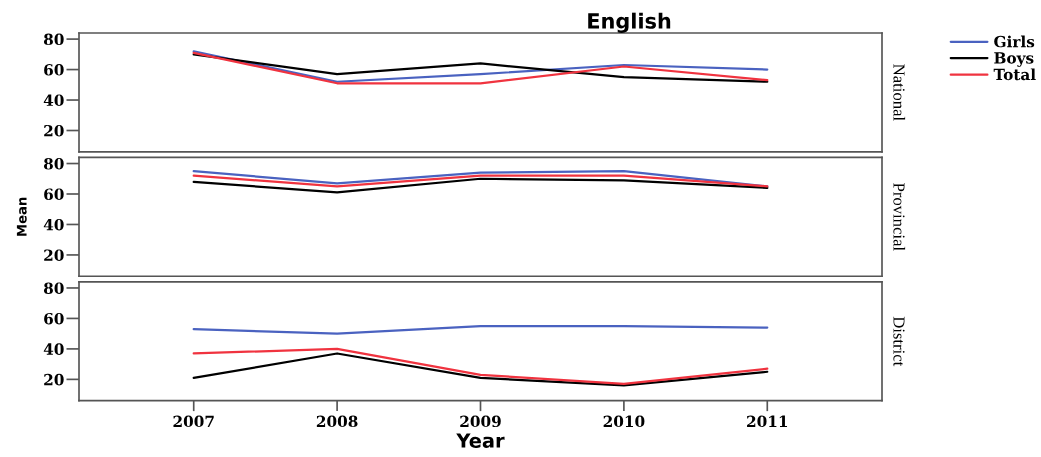 The image size is (1041, 457). I want to click on y-axis-title: Mean, so click(21, 216).